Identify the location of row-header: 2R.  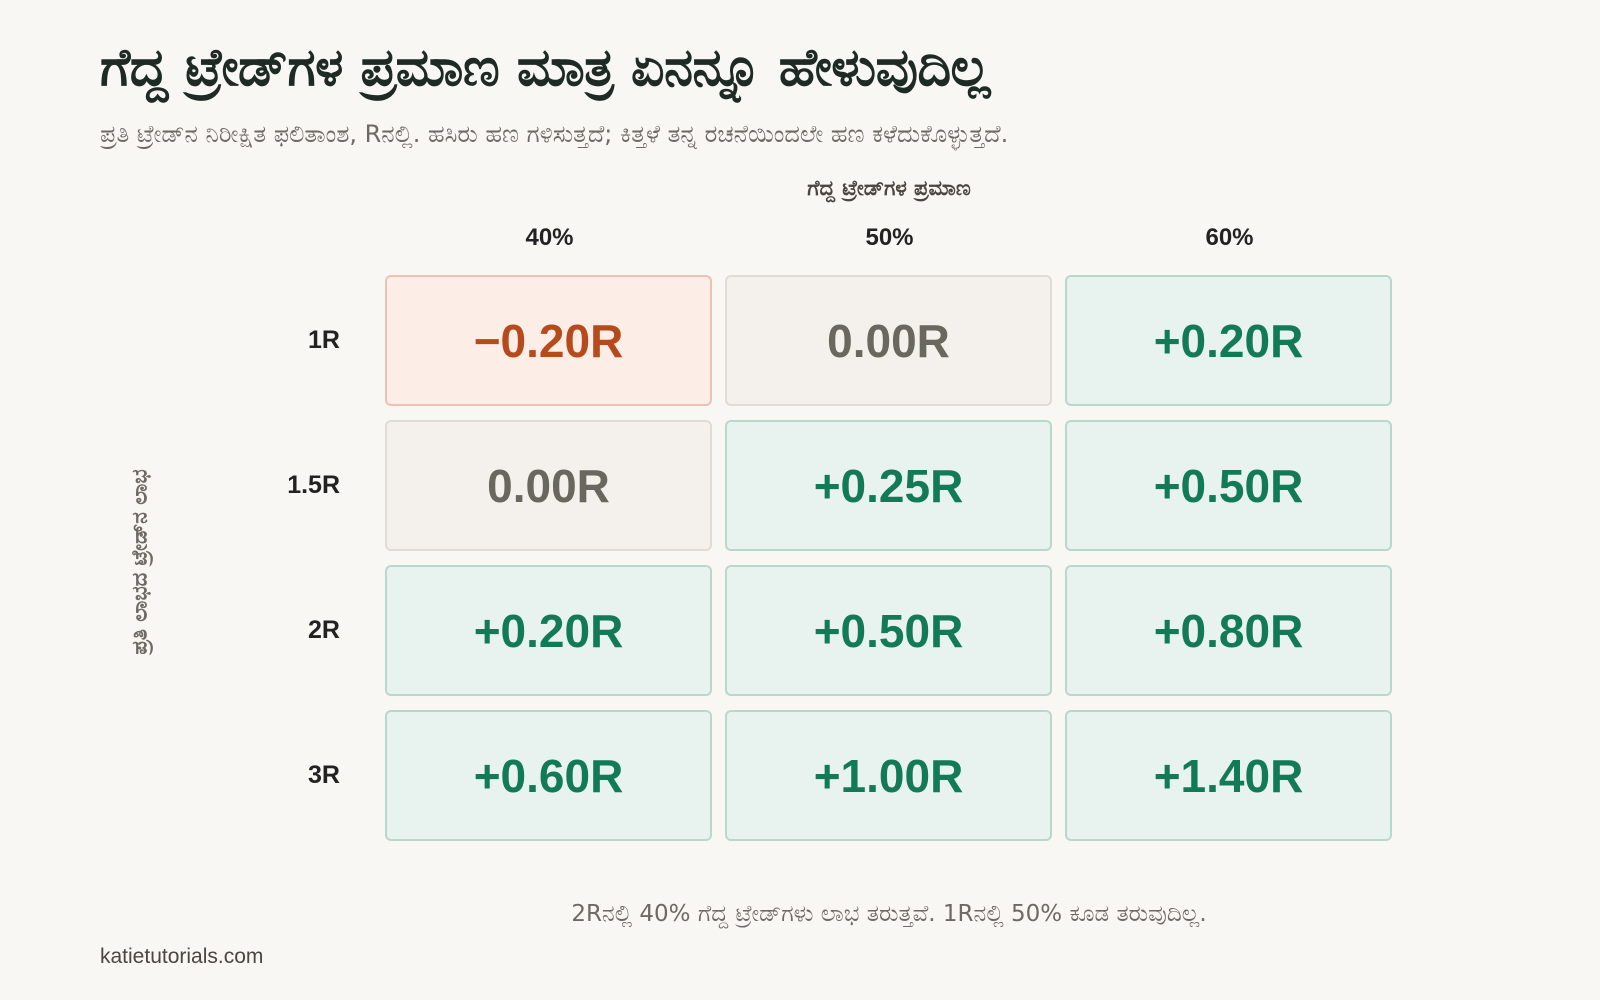
(324, 629).